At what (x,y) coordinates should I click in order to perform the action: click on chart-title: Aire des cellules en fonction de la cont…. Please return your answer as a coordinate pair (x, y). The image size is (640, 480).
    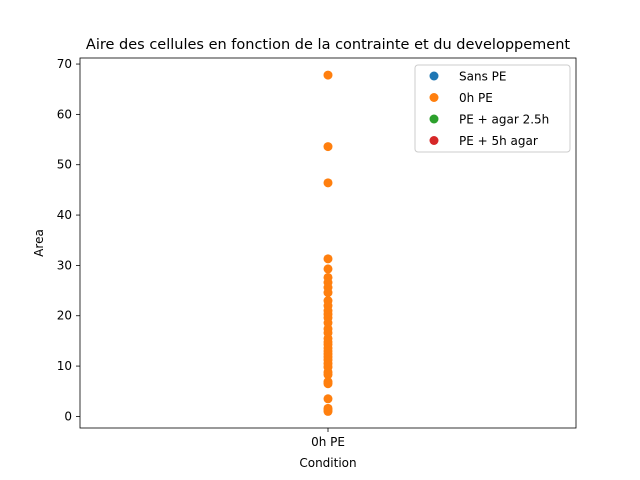
    Looking at the image, I should click on (328, 45).